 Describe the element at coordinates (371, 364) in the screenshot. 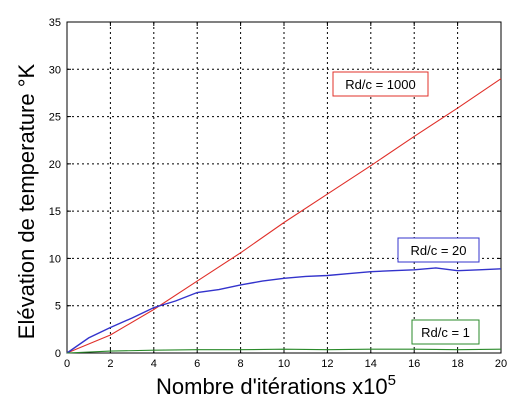

I see `x-tick-label: 14` at that location.